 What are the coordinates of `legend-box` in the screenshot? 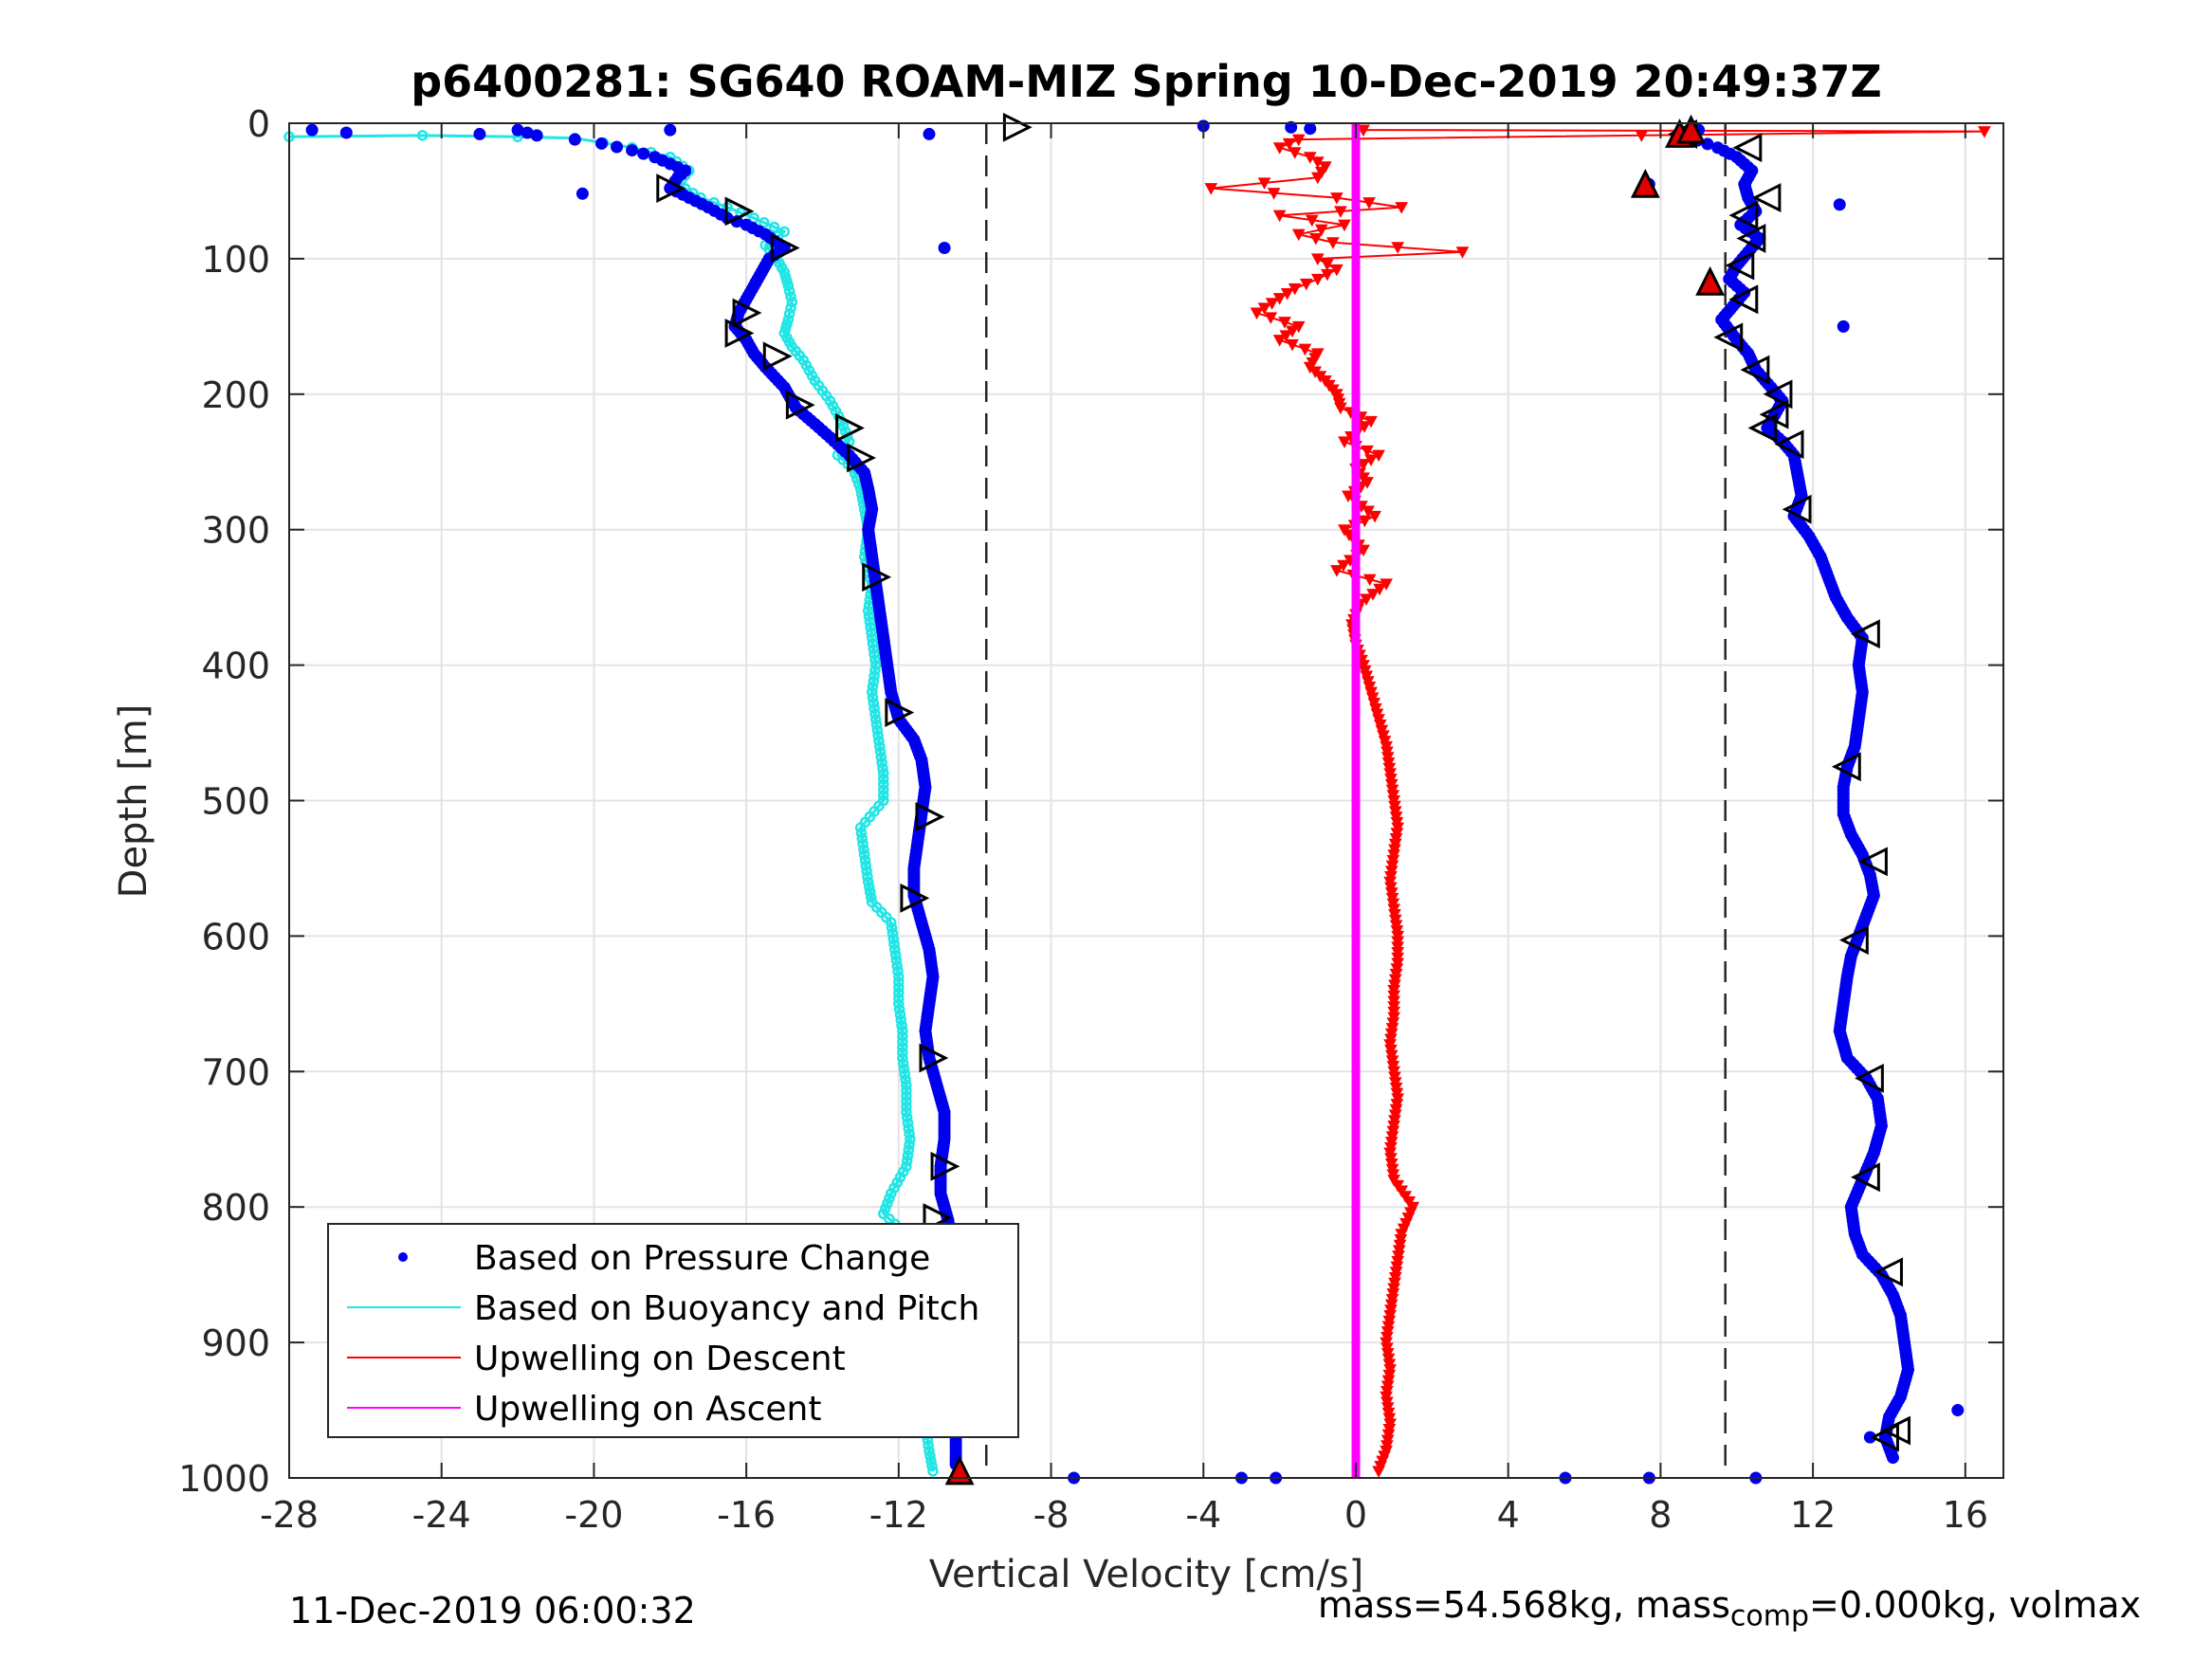 It's located at (673, 1330).